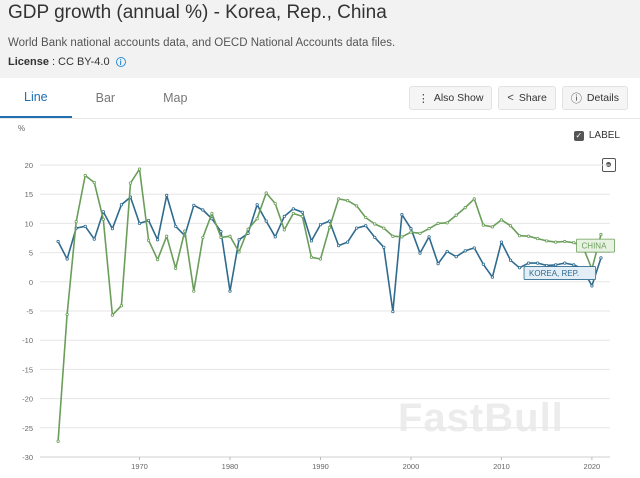 This screenshot has width=640, height=478. Describe the element at coordinates (604, 135) in the screenshot. I see `label-toggle-text: LABEL` at that location.